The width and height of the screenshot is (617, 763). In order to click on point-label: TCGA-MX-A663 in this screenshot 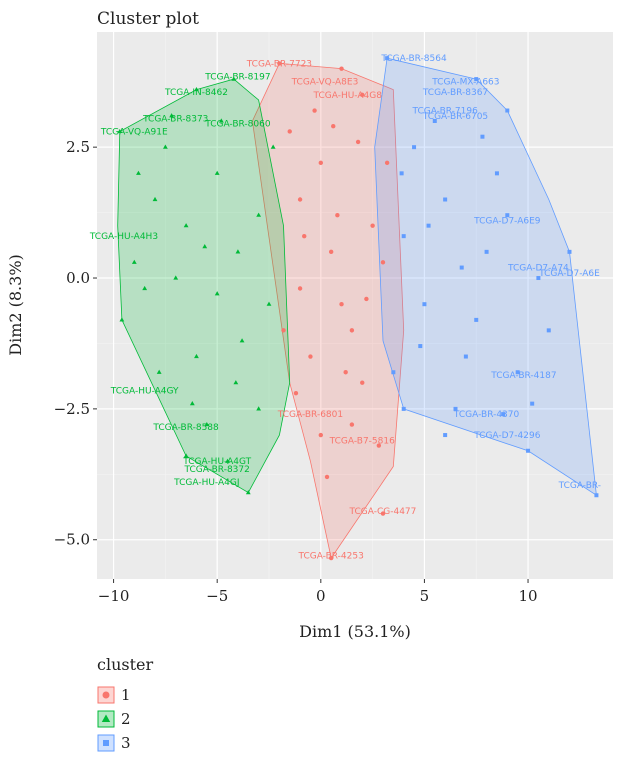, I will do `click(465, 83)`.